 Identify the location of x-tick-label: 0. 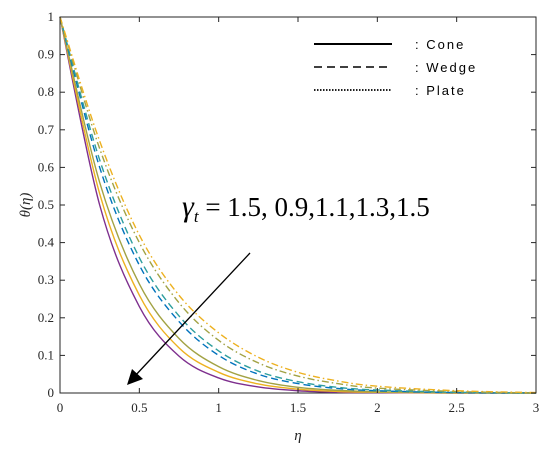
(60, 407).